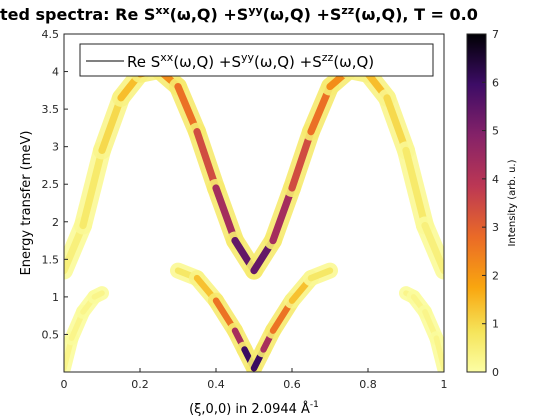  I want to click on colorbar-tick-label: 2, so click(495, 275).